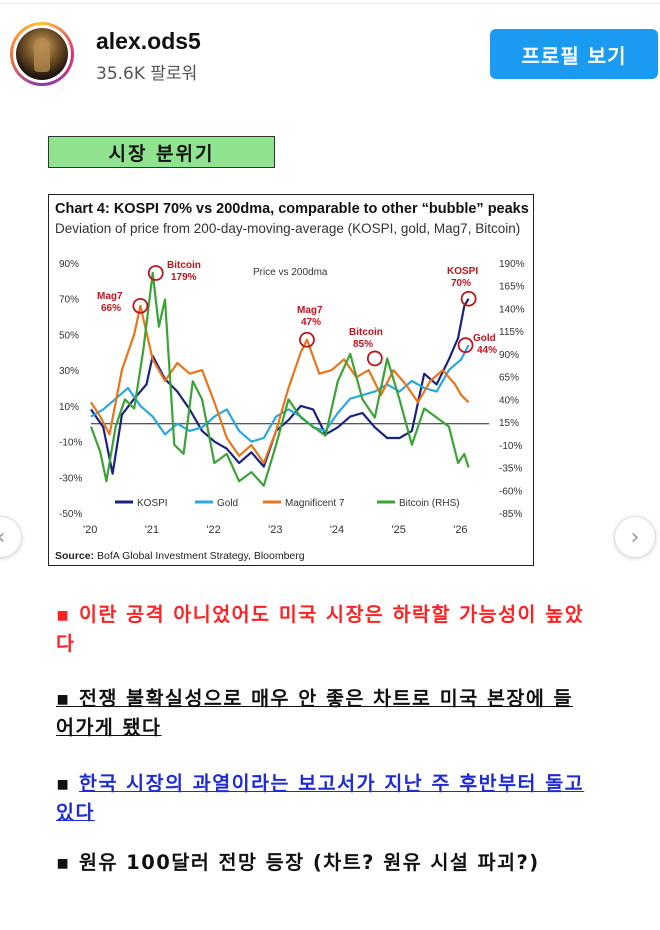  Describe the element at coordinates (11, 537) in the screenshot. I see `prev-slide-button: ‹` at that location.